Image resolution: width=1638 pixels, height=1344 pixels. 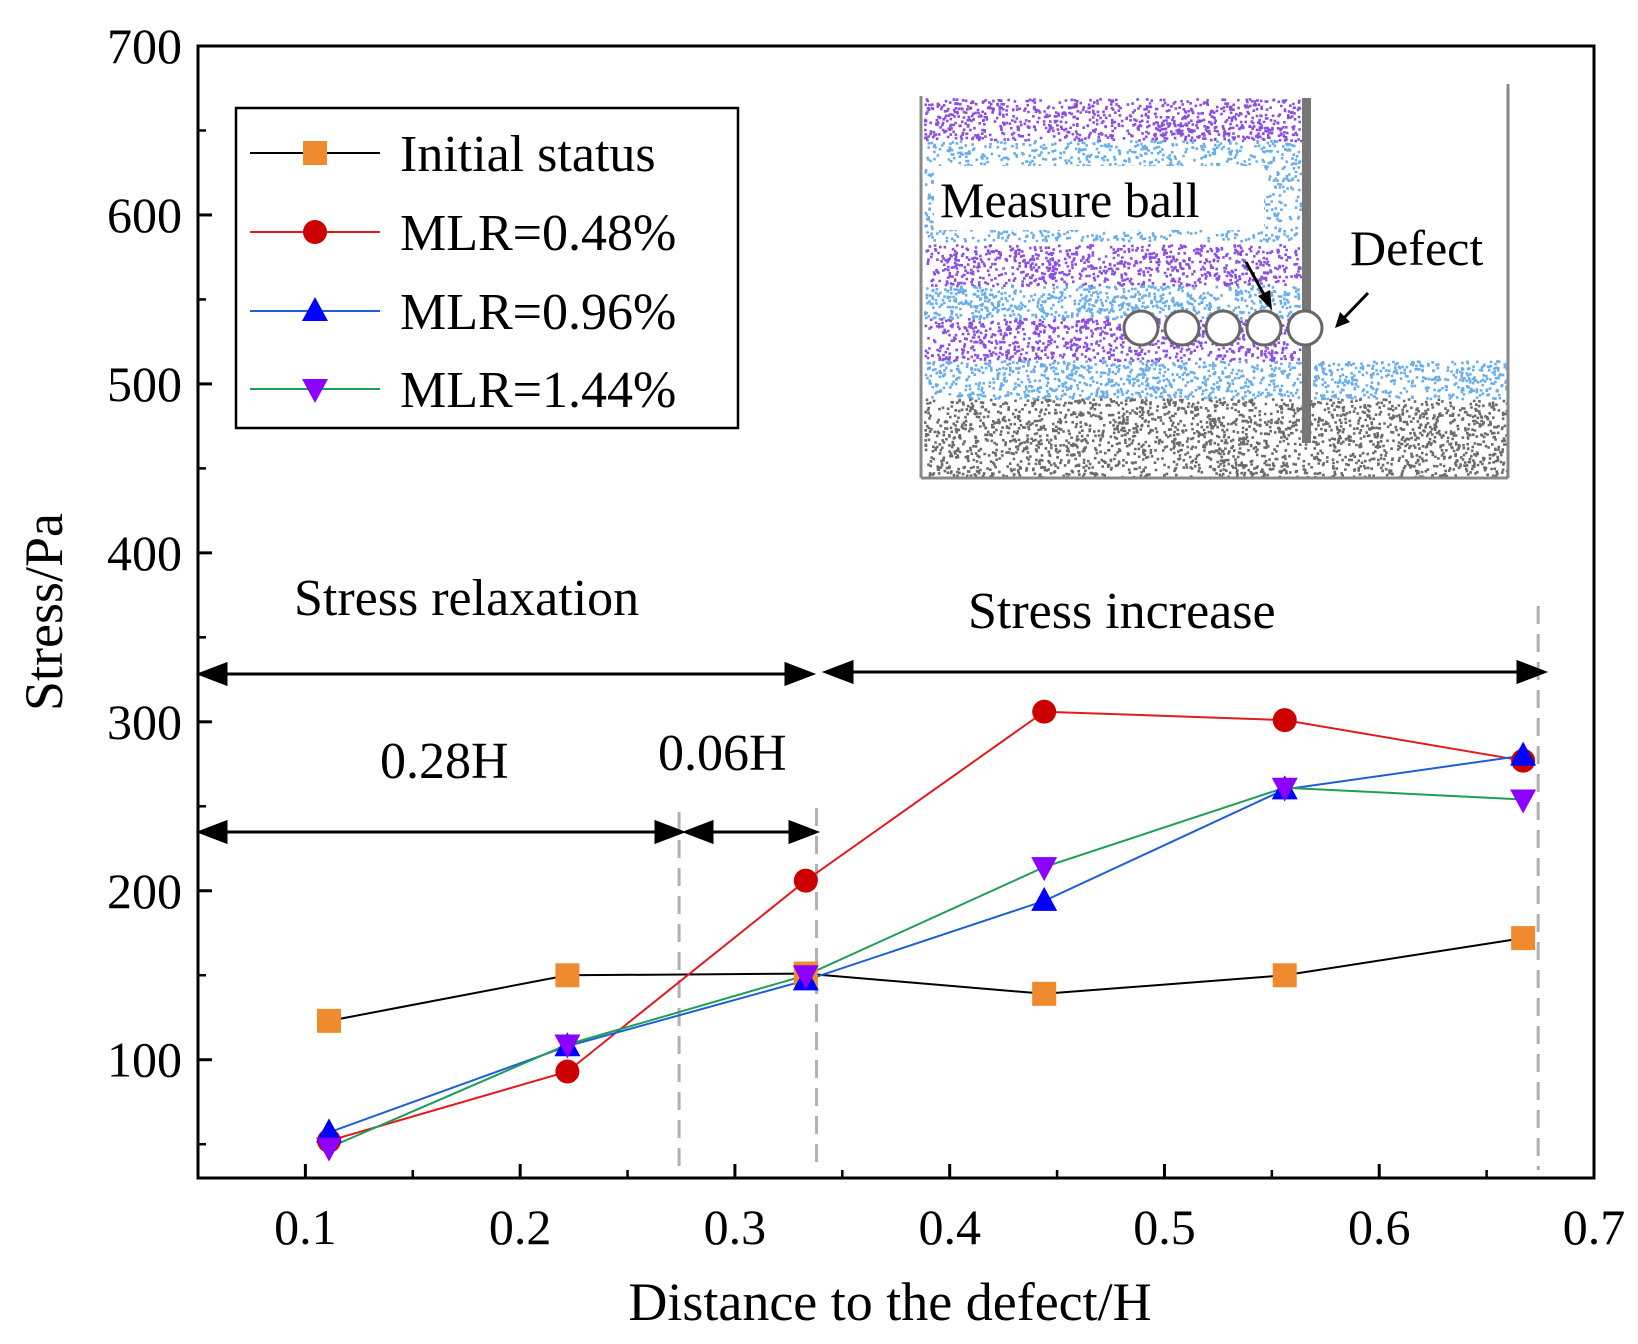 I want to click on series-initial-status, so click(x=926, y=979).